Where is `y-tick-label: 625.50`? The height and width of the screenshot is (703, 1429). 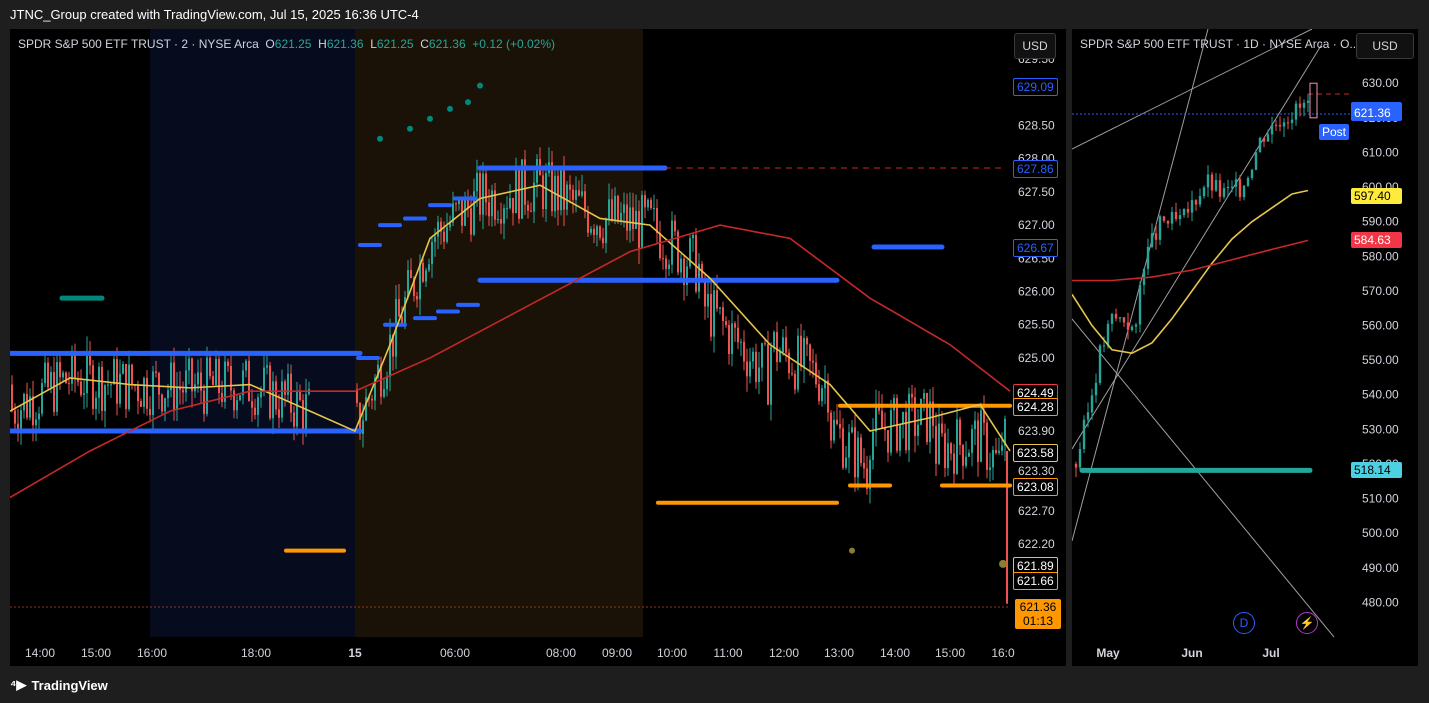
y-tick-label: 625.50 is located at coordinates (1036, 325).